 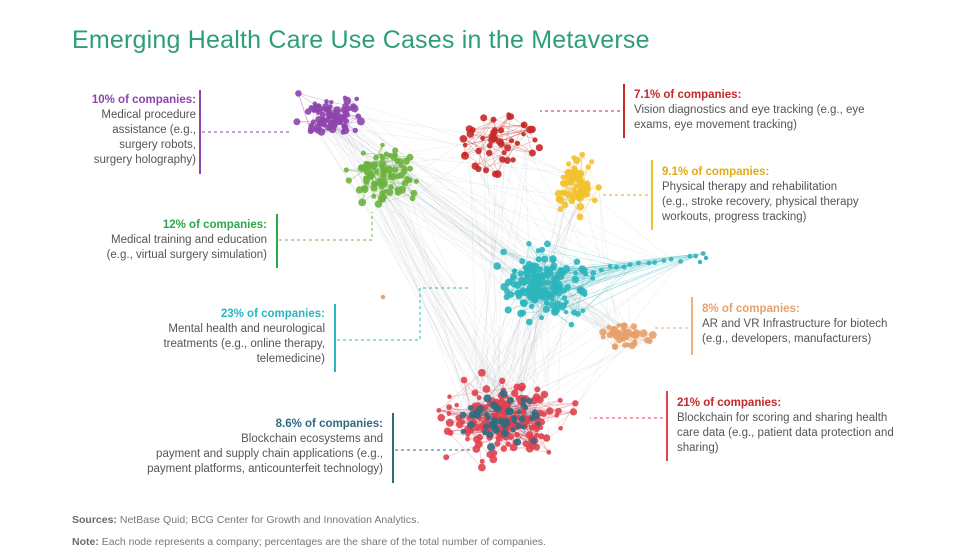 I want to click on annotation-vision-pct: 7.1% of companies:, so click(x=688, y=95).